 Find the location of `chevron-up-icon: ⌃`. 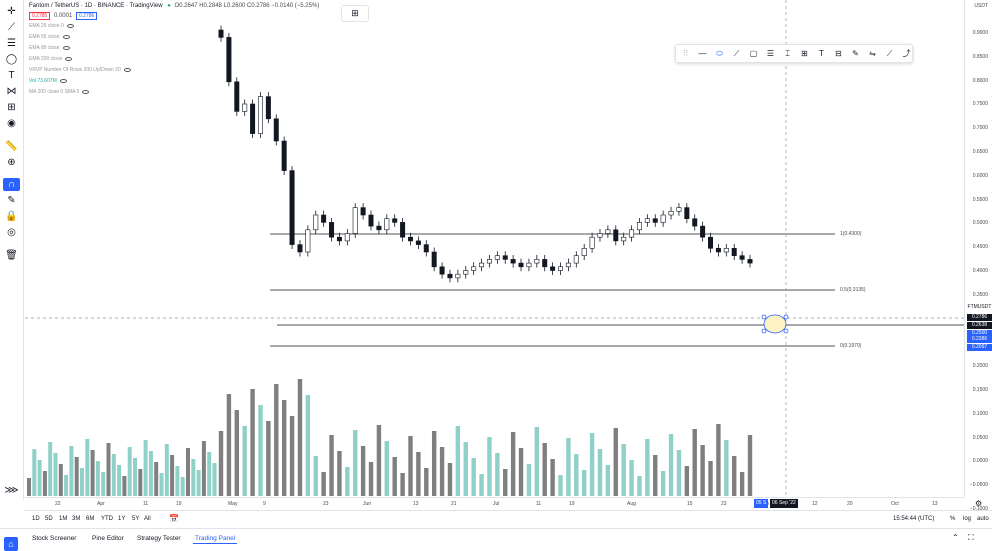

chevron-up-icon: ⌃ is located at coordinates (955, 537).